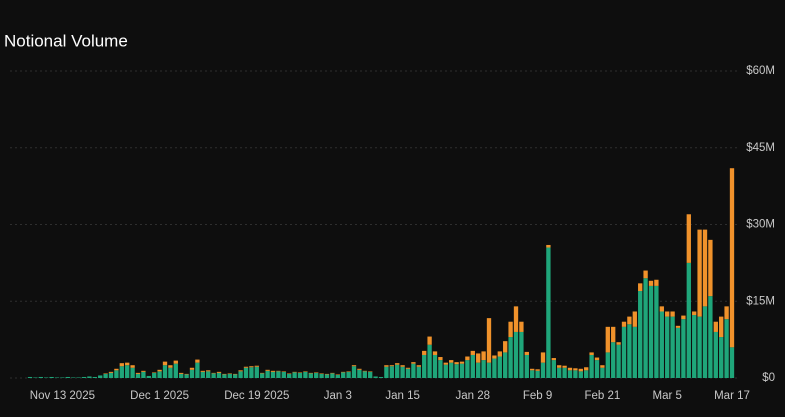 The height and width of the screenshot is (417, 785). Describe the element at coordinates (159, 396) in the screenshot. I see `x-tick-label: Dec 1 2025` at that location.